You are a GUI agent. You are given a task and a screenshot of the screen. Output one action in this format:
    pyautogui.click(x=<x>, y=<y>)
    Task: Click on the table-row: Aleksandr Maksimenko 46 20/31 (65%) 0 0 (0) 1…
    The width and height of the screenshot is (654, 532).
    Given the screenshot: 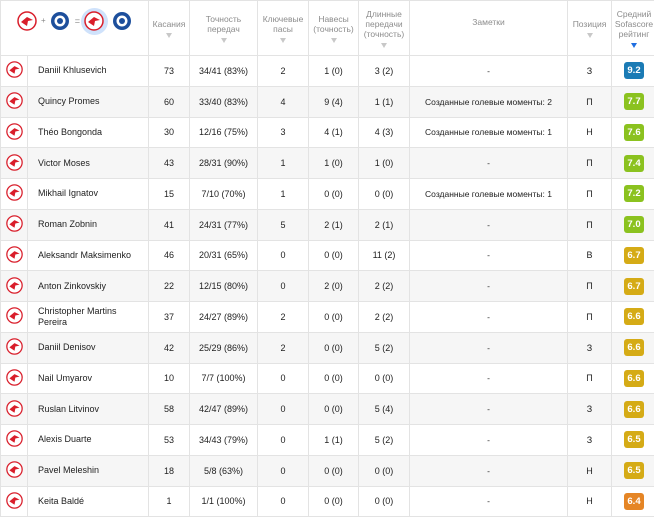 What is the action you would take?
    pyautogui.click(x=327, y=255)
    